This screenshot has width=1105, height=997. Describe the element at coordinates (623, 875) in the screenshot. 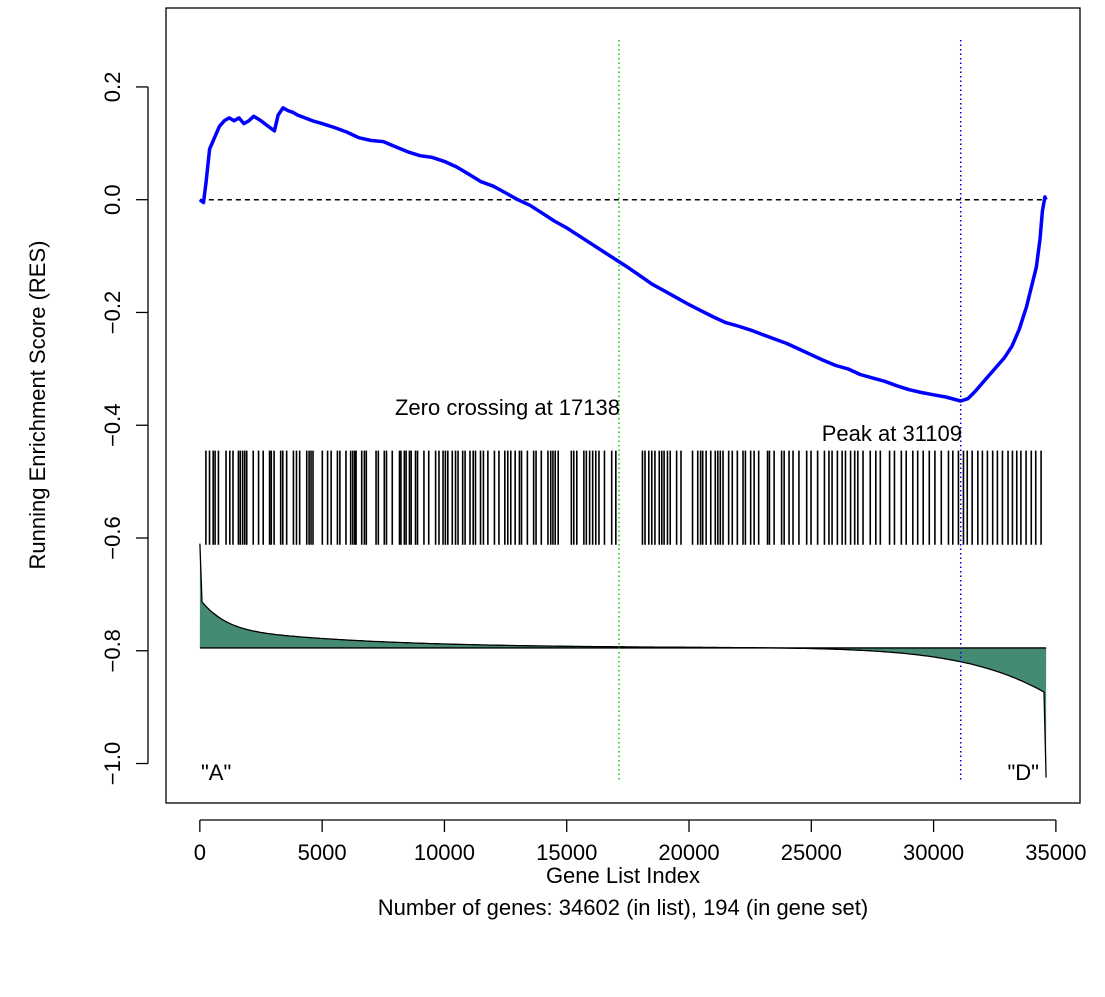

I see `x-axis-label: Gene List Index` at that location.